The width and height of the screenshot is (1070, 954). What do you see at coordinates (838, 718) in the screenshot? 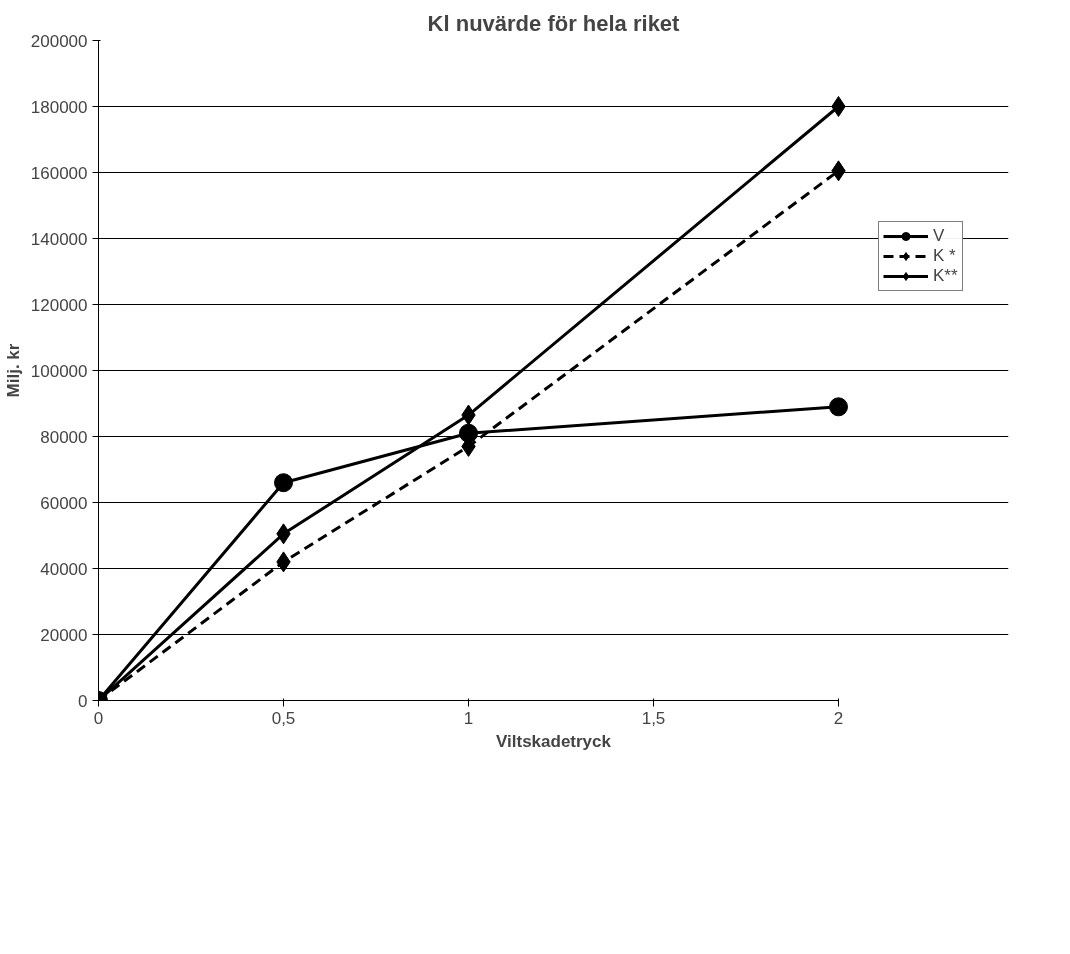
I see `x-tick-label: 2` at bounding box center [838, 718].